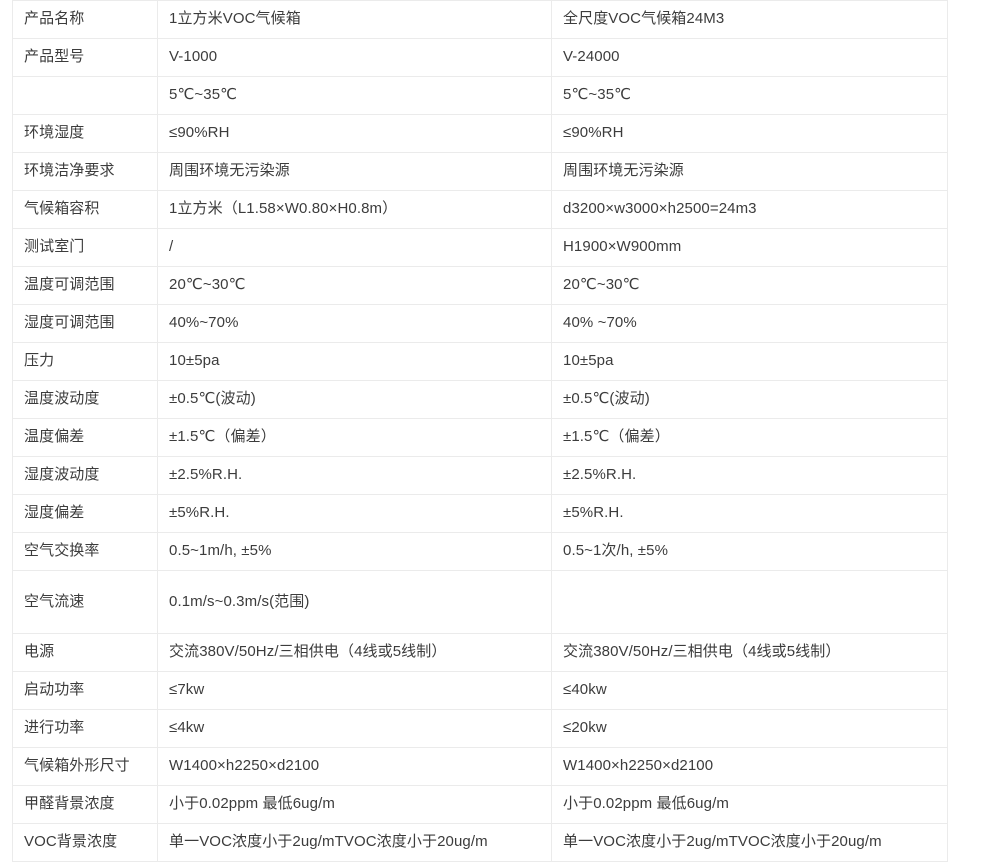 The image size is (988, 865). I want to click on spec-value-cell-model-b: ≤40kw, so click(749, 690).